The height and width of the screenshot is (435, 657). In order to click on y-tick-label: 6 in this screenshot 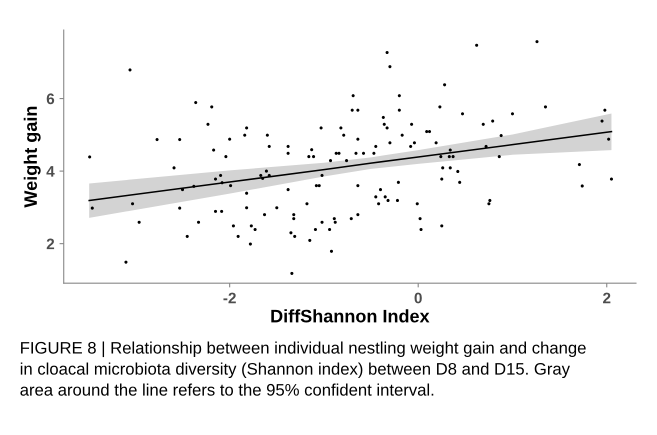, I will do `click(50, 98)`.